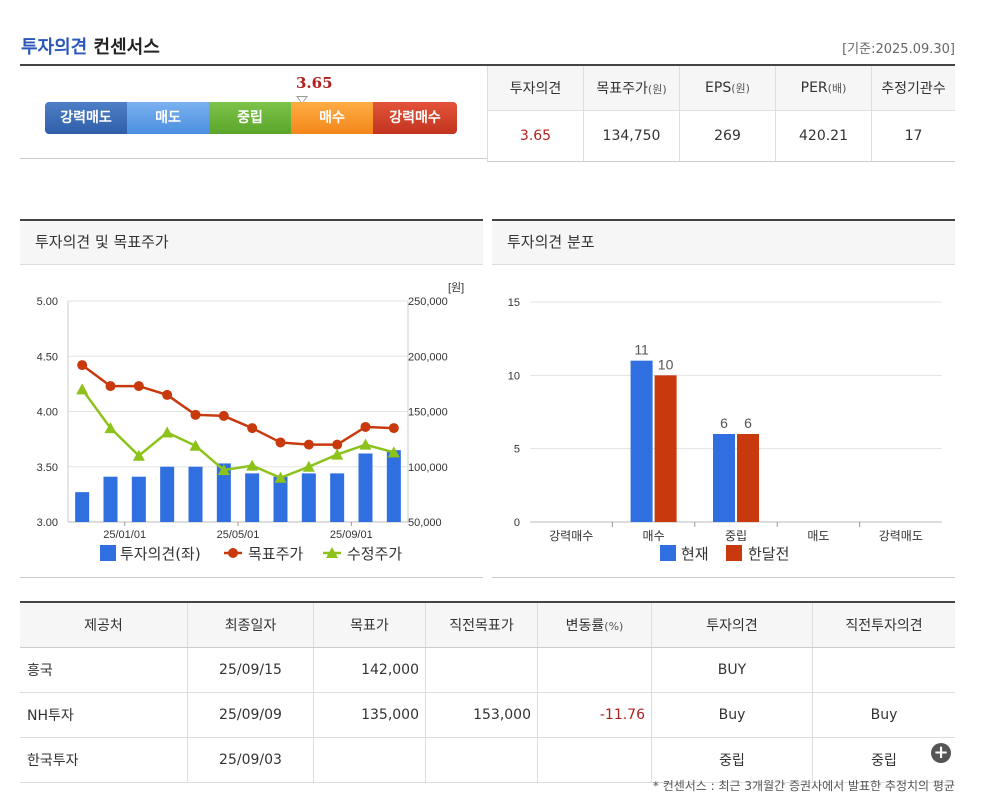  Describe the element at coordinates (740, 88) in the screenshot. I see `summary-header-eps-unit: (원)` at that location.